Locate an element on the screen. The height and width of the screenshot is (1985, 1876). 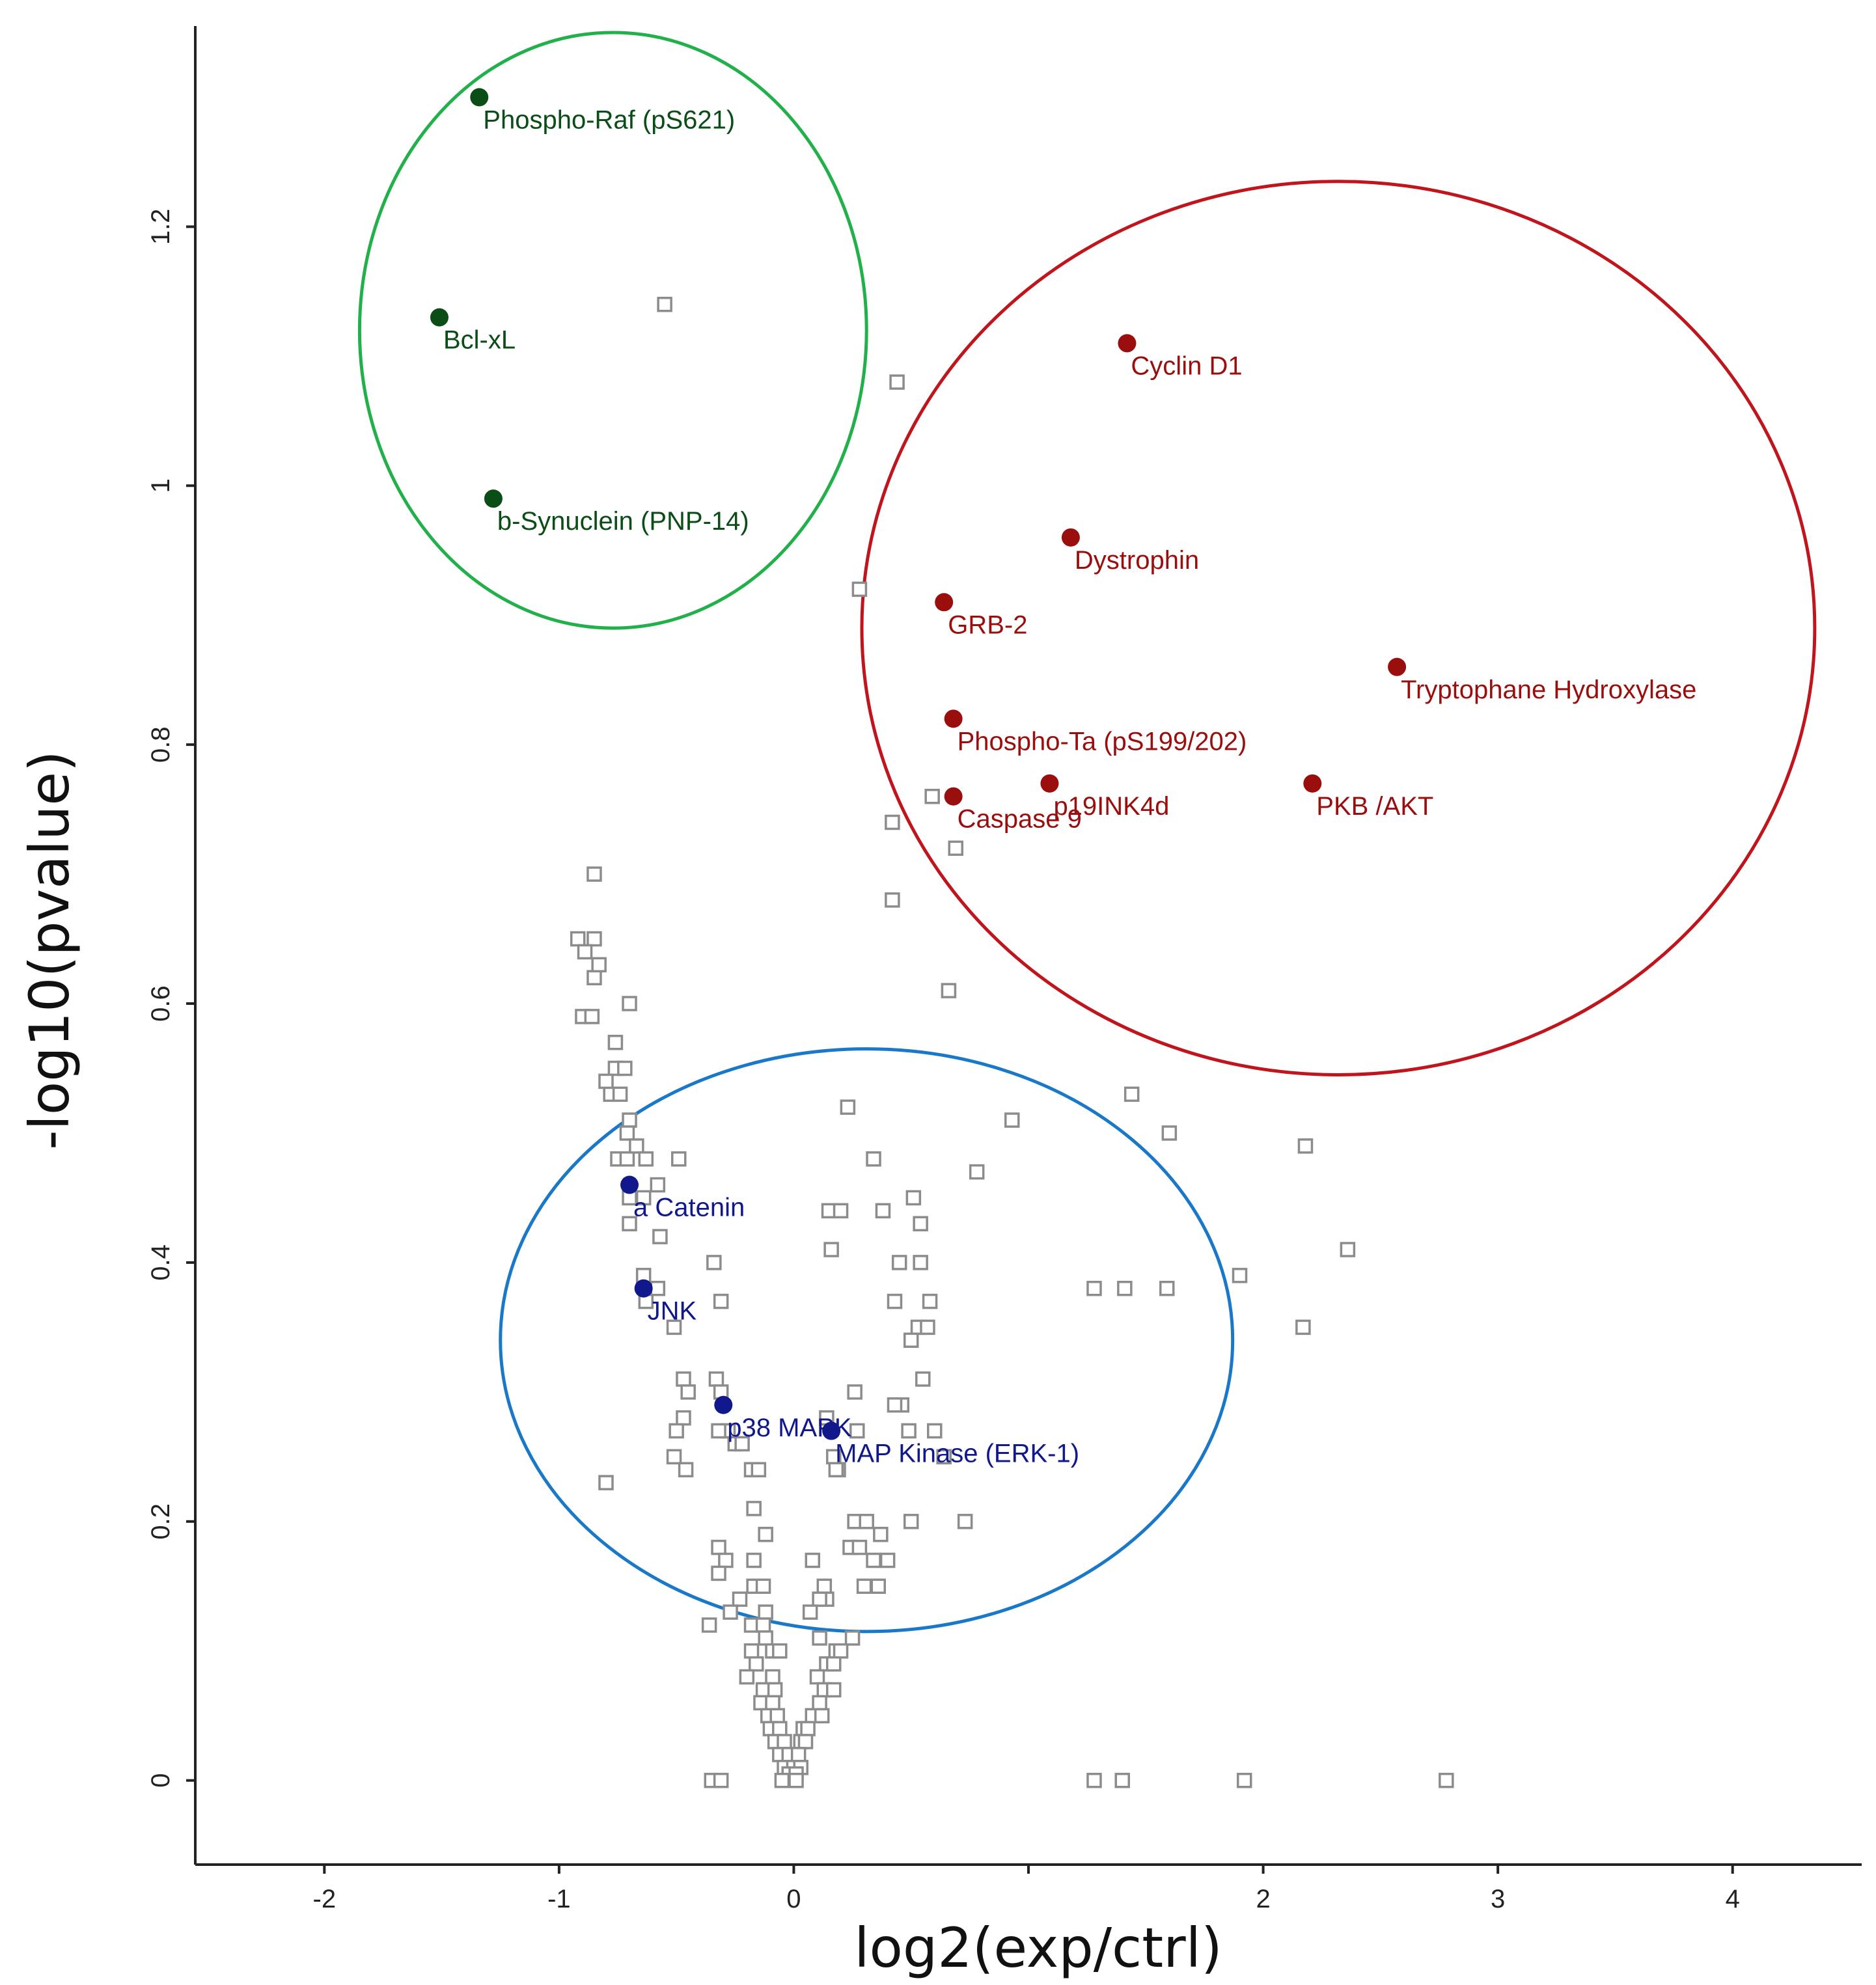
x-tick-label: -1 is located at coordinates (559, 1899).